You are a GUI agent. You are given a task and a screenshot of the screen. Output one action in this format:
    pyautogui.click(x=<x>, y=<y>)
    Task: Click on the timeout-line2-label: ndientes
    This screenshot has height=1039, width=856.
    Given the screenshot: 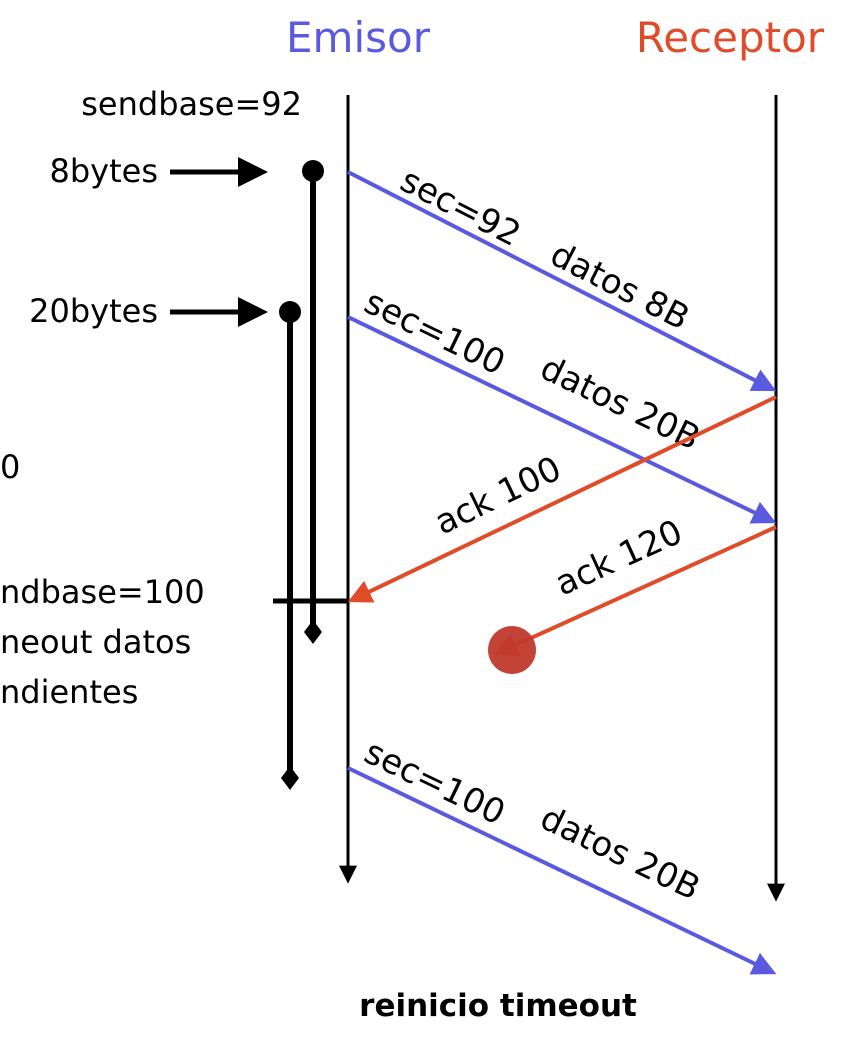 What is the action you would take?
    pyautogui.click(x=69, y=692)
    